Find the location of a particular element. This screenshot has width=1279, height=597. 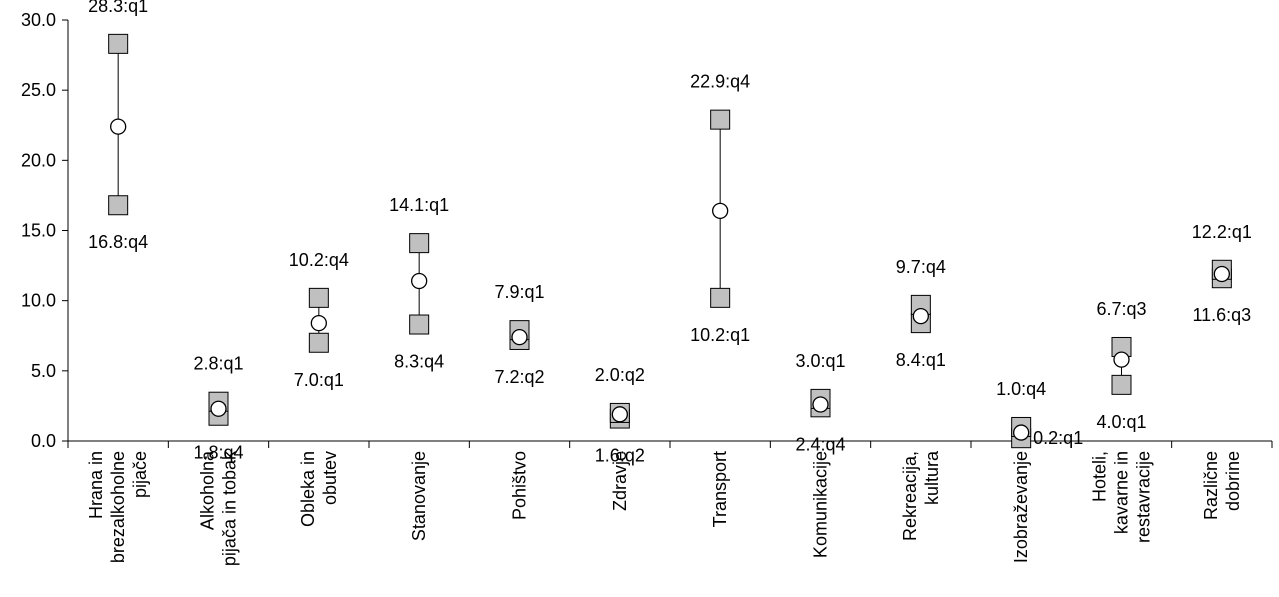

high-value-label: 14.1:q1 is located at coordinates (419, 205).